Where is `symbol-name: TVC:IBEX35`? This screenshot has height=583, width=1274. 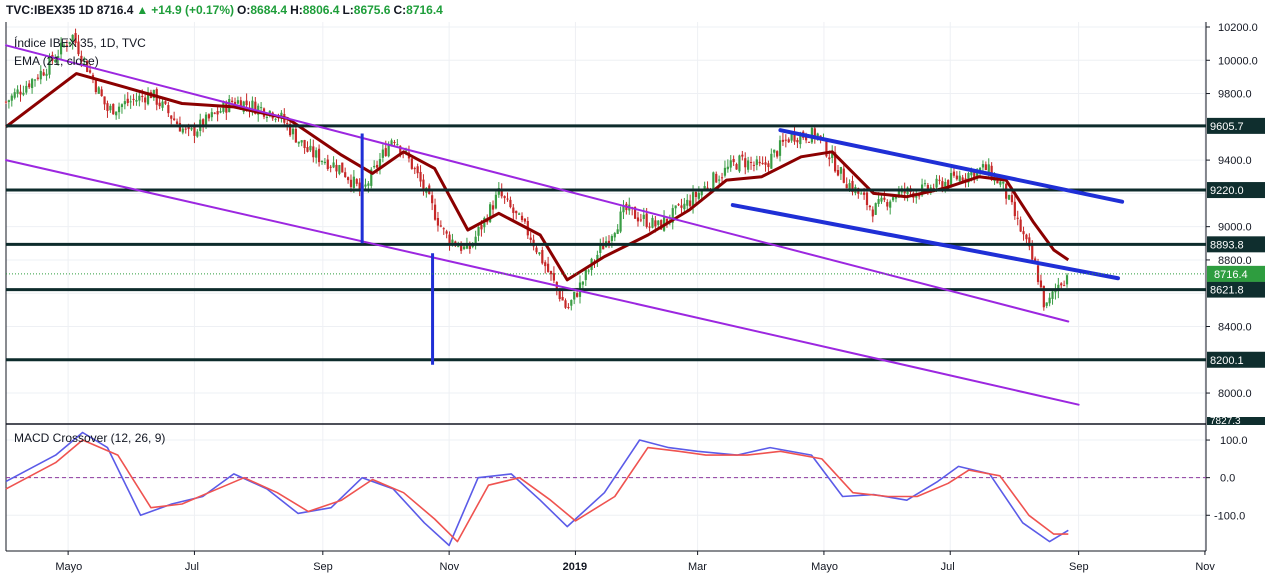
symbol-name: TVC:IBEX35 is located at coordinates (41, 10).